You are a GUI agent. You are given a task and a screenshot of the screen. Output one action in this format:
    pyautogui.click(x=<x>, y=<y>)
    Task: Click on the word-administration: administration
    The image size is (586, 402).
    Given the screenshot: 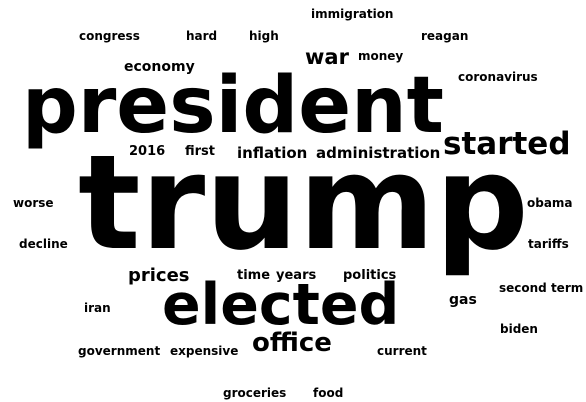 What is the action you would take?
    pyautogui.click(x=378, y=153)
    